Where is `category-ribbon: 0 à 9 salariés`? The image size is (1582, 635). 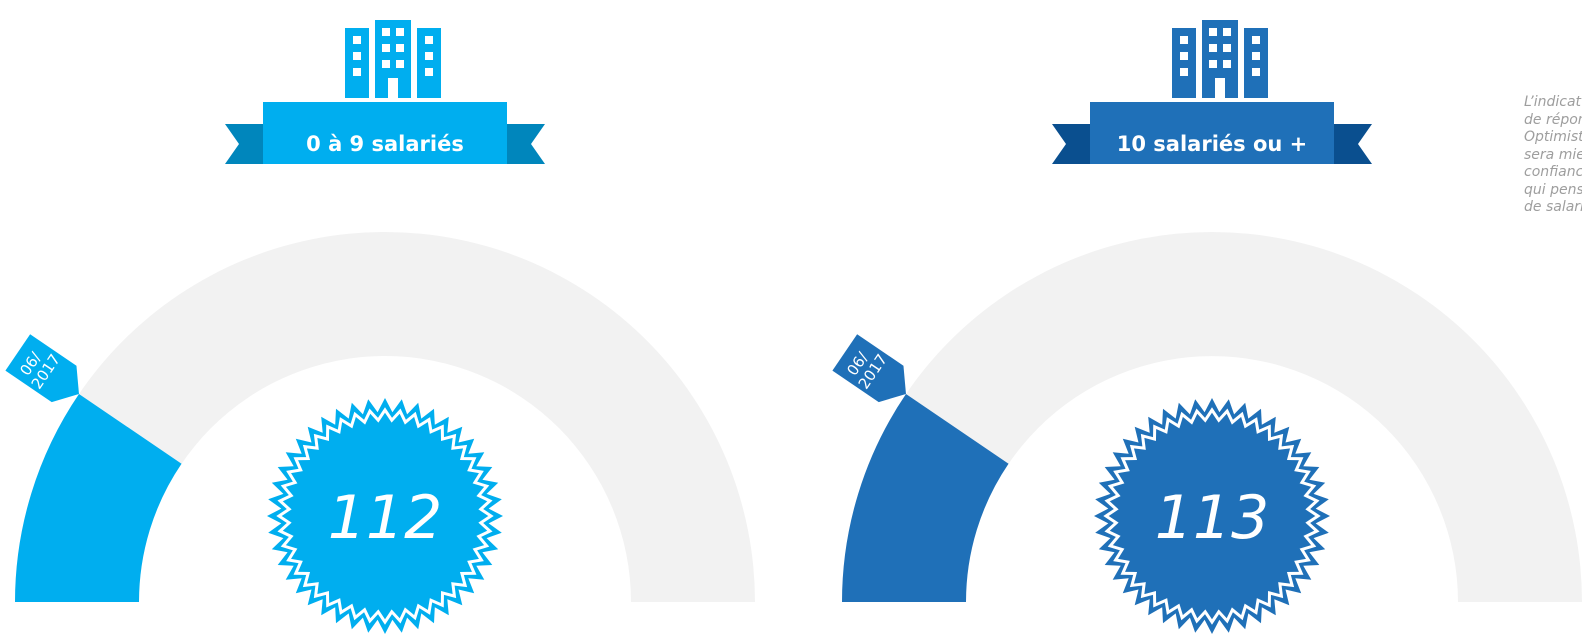
category-ribbon: 0 à 9 salariés is located at coordinates (385, 133).